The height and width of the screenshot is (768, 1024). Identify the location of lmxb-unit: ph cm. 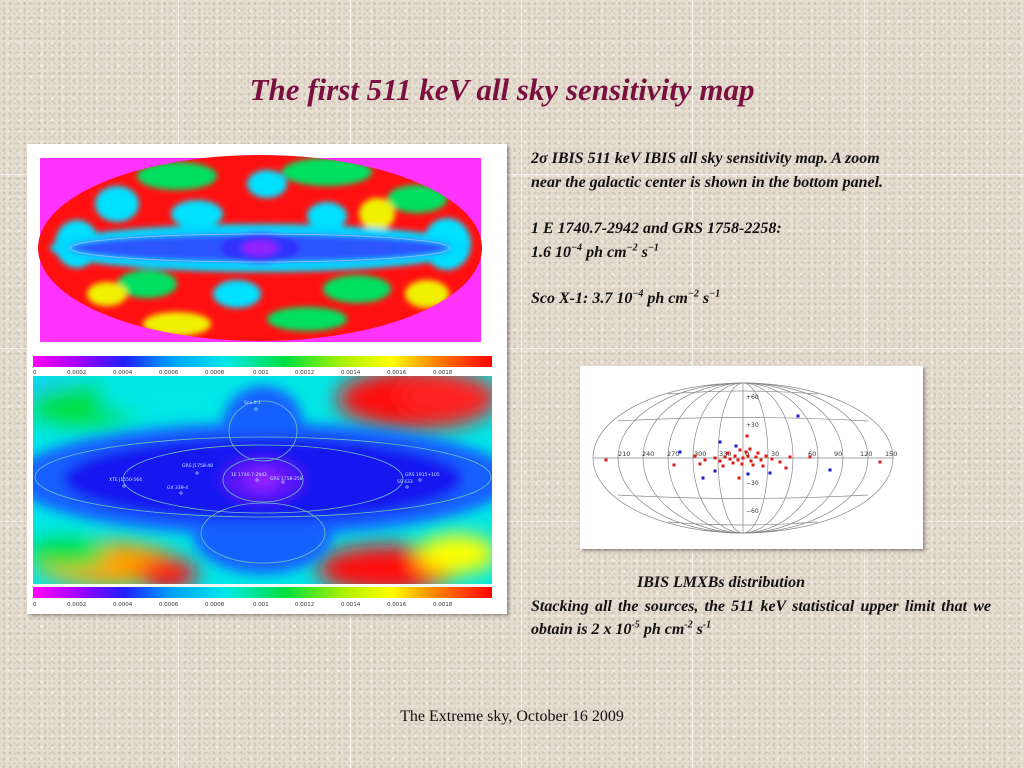
(662, 629).